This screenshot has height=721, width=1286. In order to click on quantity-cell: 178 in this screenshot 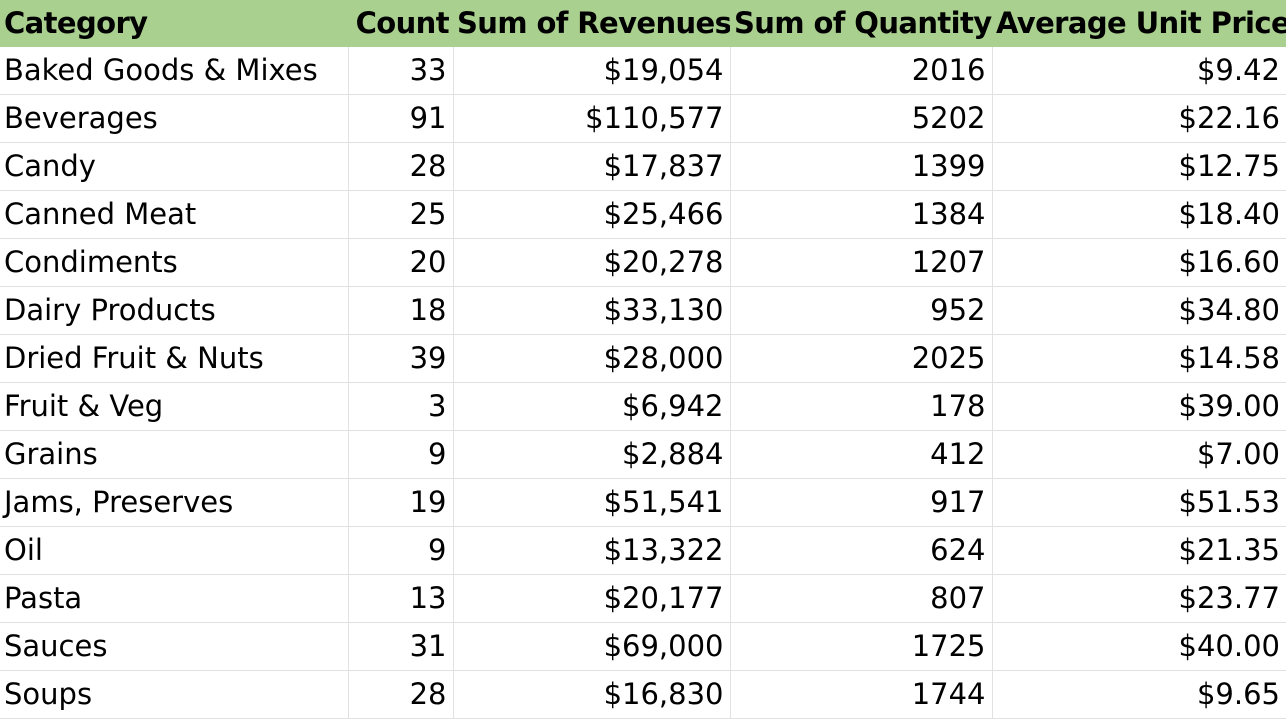, I will do `click(861, 406)`.